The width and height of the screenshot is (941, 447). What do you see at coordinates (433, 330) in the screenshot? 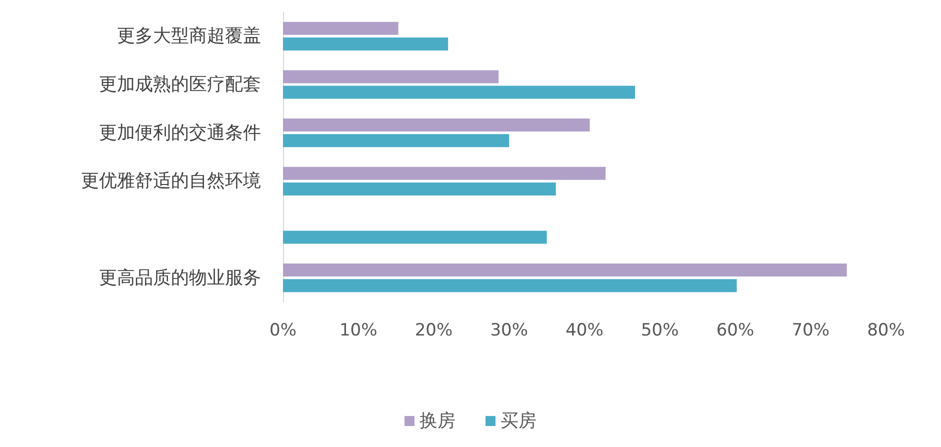
I see `x-tick-label: 20%` at bounding box center [433, 330].